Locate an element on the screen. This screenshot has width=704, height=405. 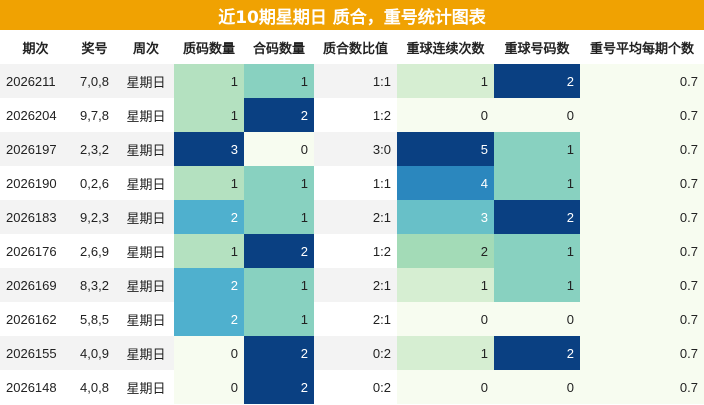
ratio-header: 质合数比值 is located at coordinates (355, 49).